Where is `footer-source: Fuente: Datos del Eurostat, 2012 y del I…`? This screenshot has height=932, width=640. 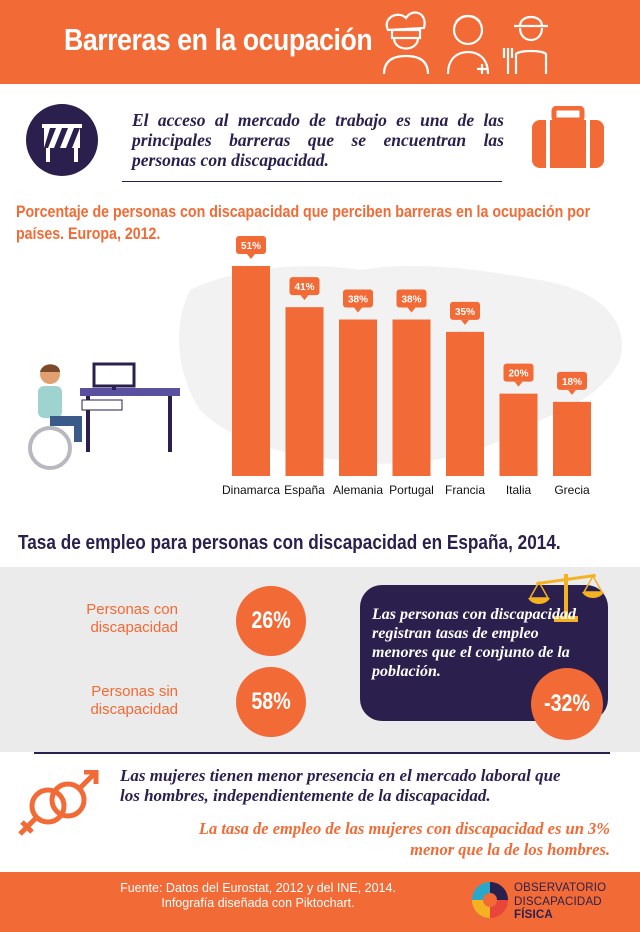 footer-source: Fuente: Datos del Eurostat, 2012 y del I… is located at coordinates (258, 896).